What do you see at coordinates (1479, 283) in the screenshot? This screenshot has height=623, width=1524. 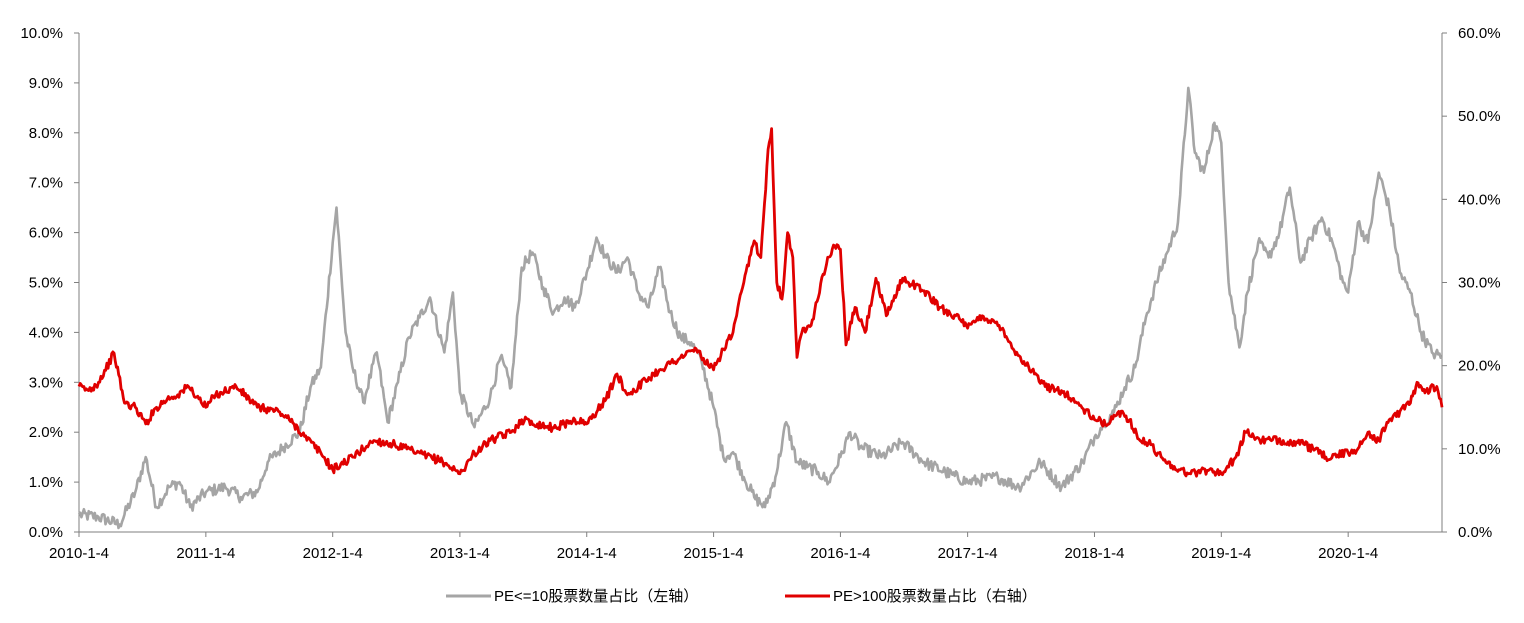 I see `right-y-tick-label: 30.0%` at bounding box center [1479, 283].